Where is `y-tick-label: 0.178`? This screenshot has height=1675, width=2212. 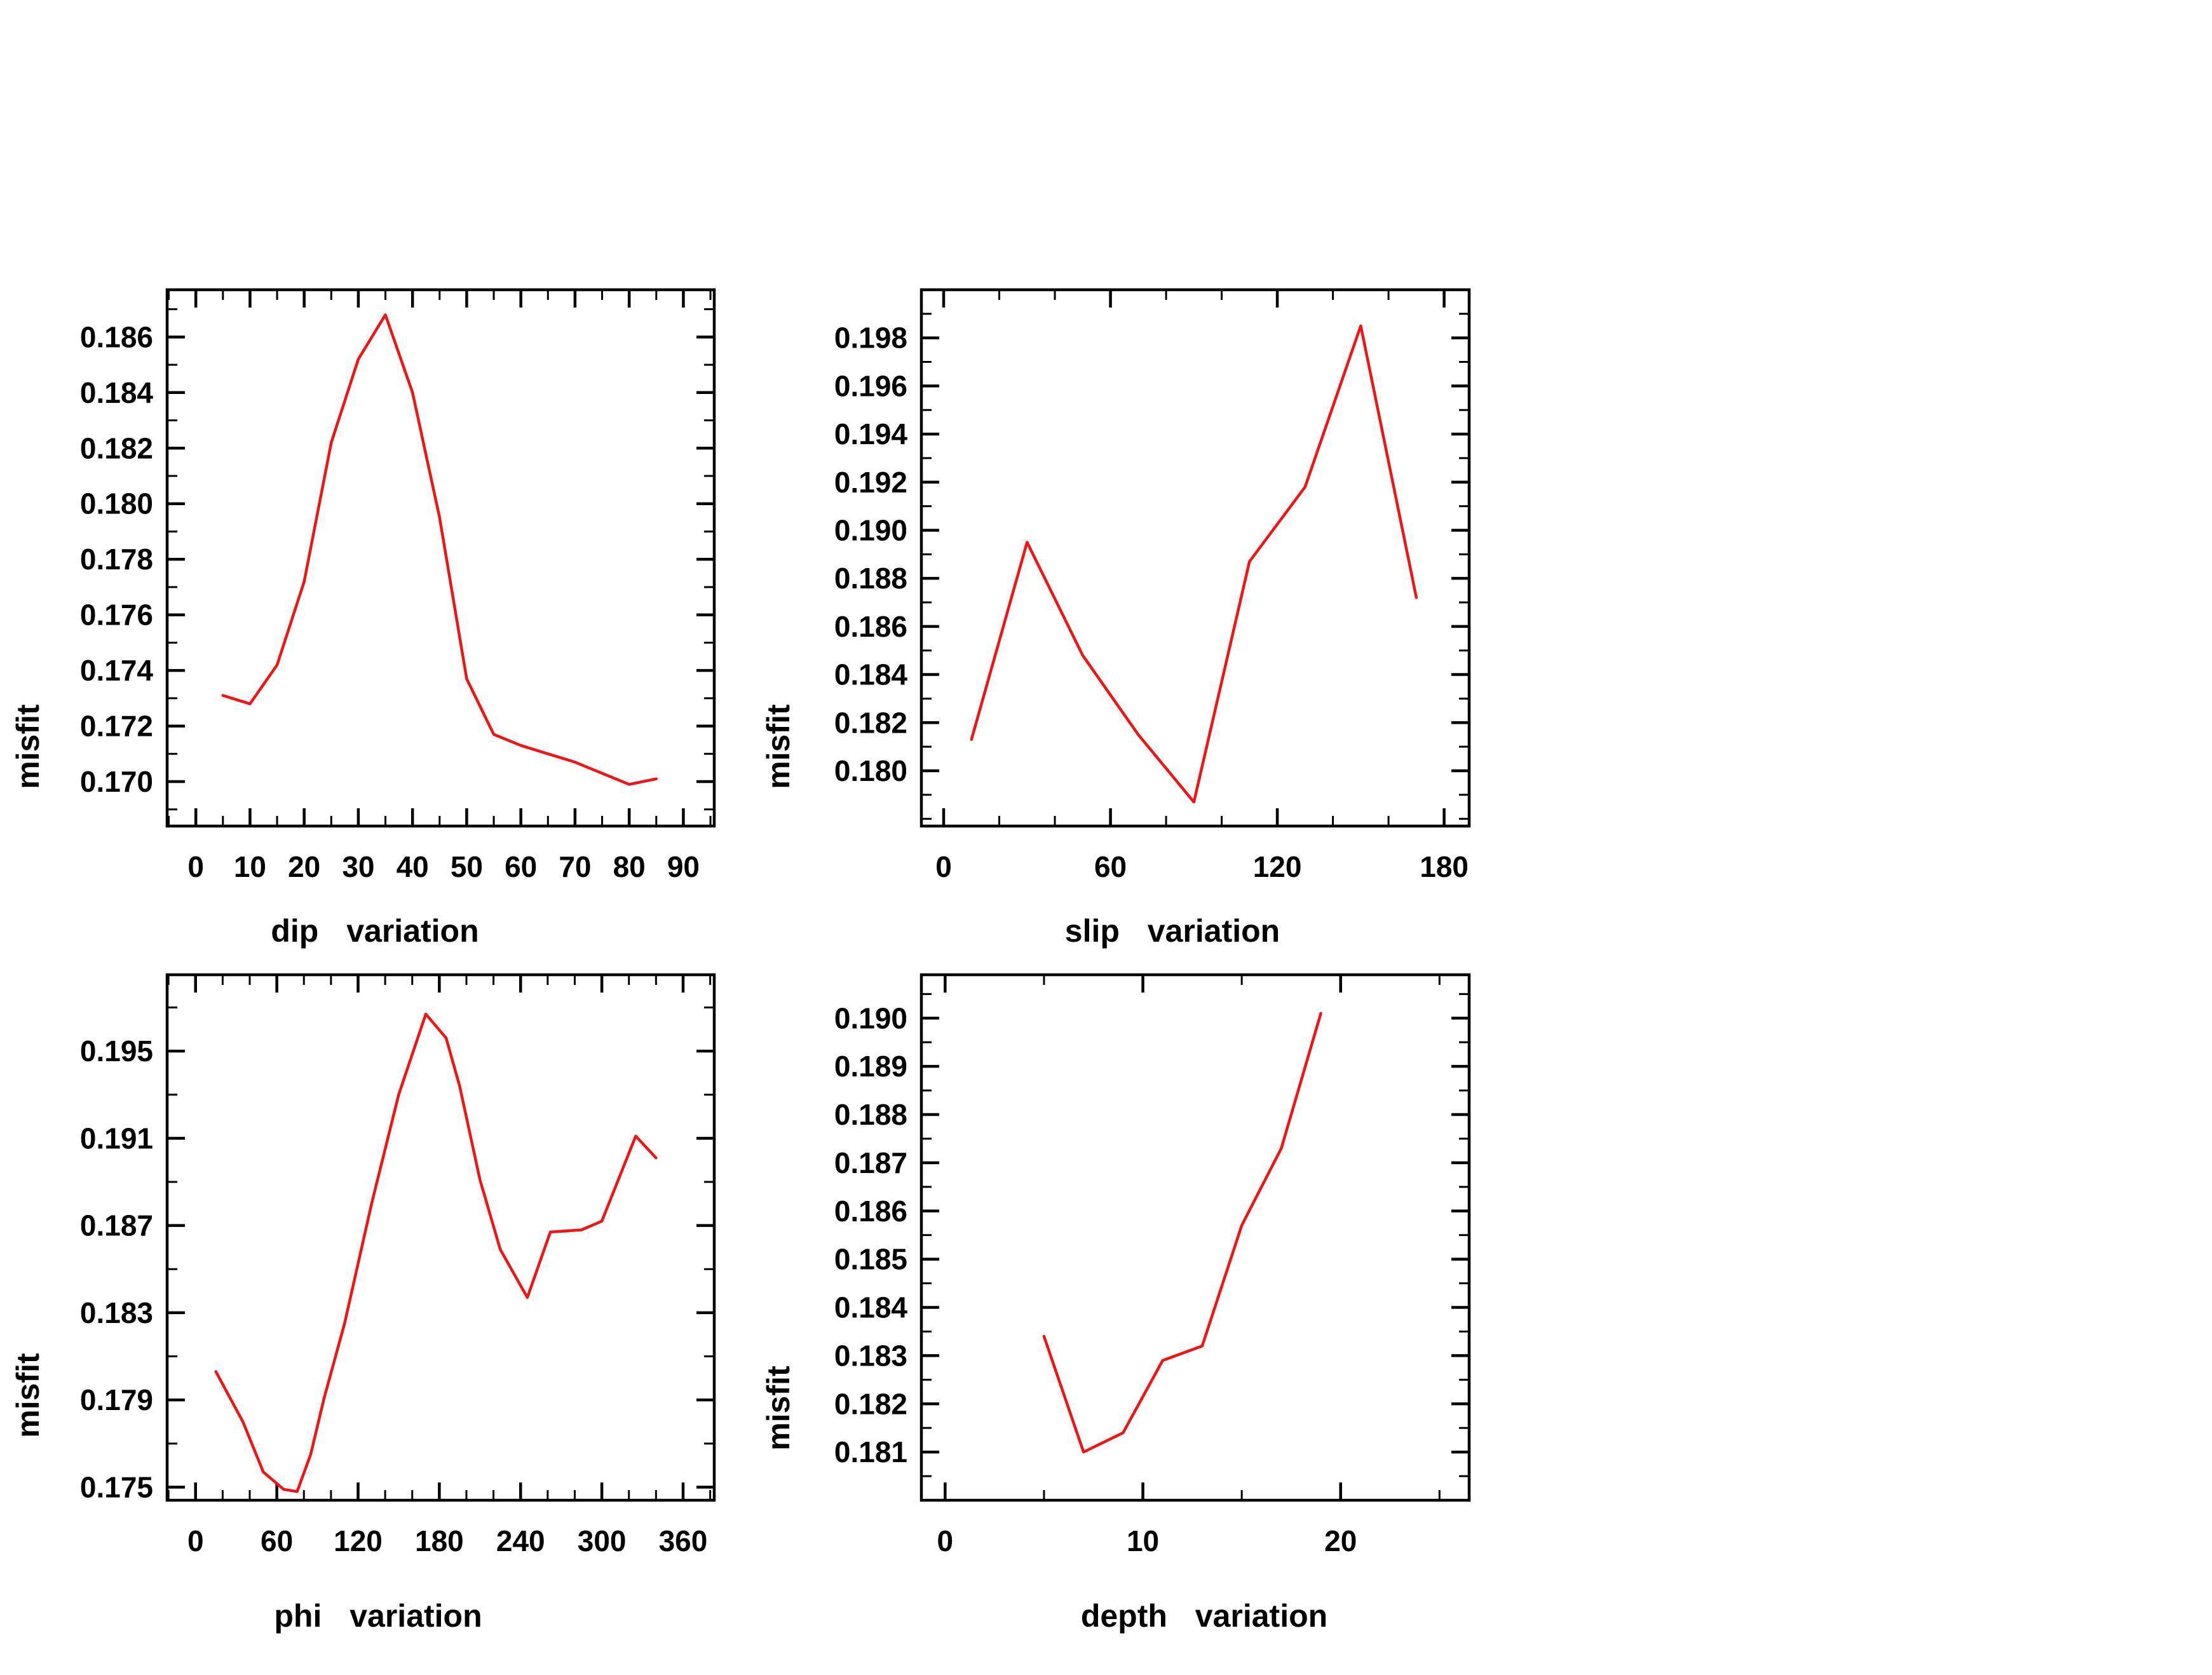
y-tick-label: 0.178 is located at coordinates (116, 559).